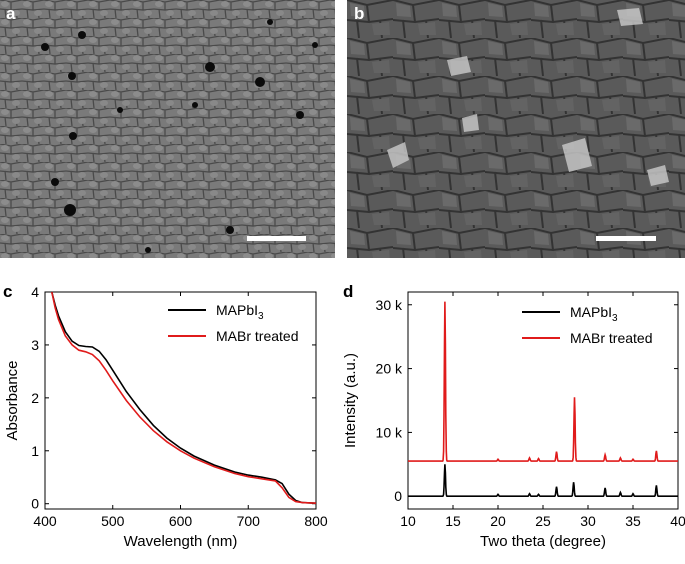  I want to click on x-tick-label: 400, so click(45, 521).